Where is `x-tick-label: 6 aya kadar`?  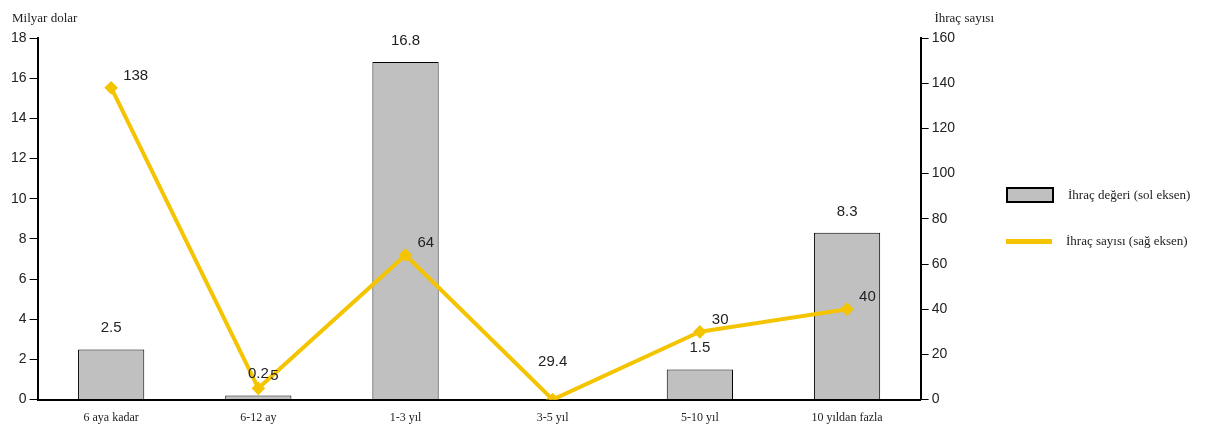
x-tick-label: 6 aya kadar is located at coordinates (111, 416).